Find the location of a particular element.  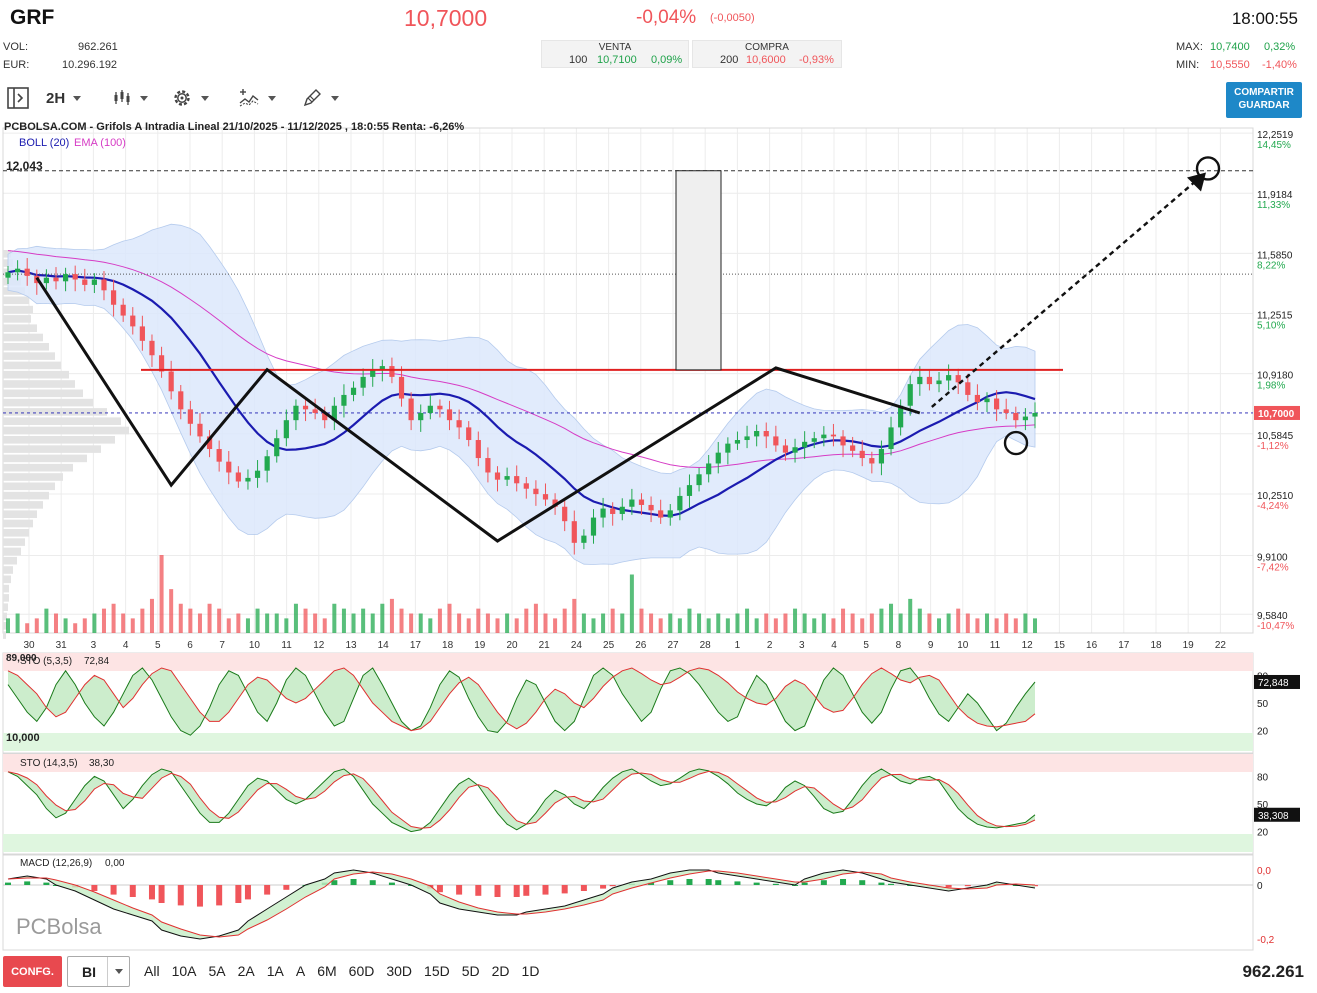

oscillator-slow-line is located at coordinates (521, 699).